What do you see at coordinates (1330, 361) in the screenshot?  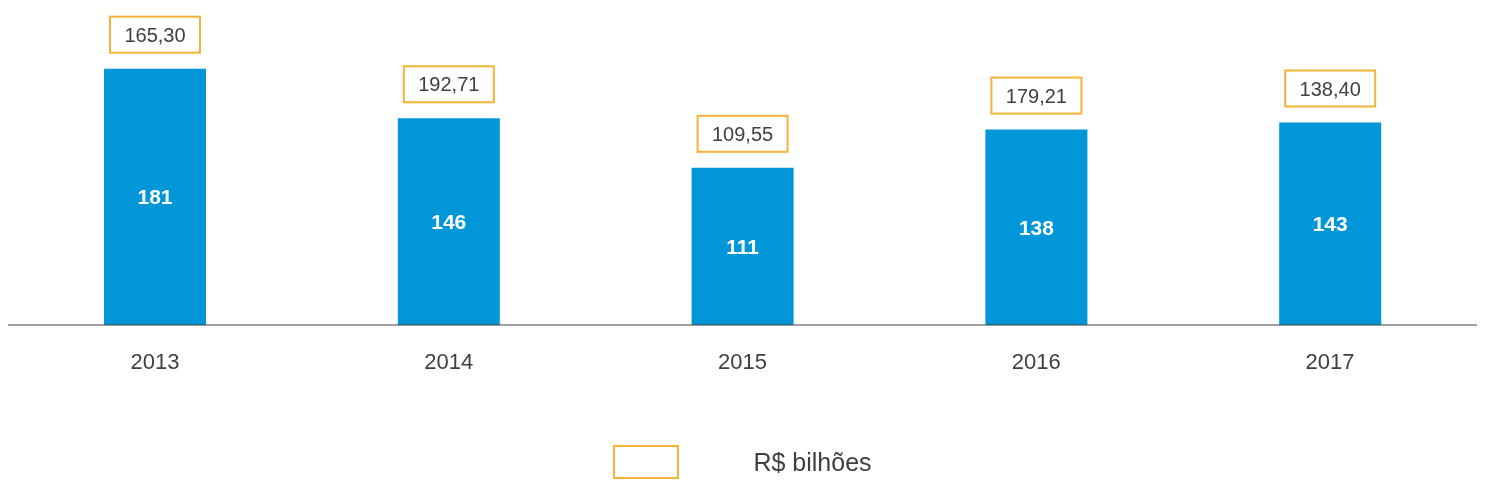 I see `x-tick-label: 2017` at bounding box center [1330, 361].